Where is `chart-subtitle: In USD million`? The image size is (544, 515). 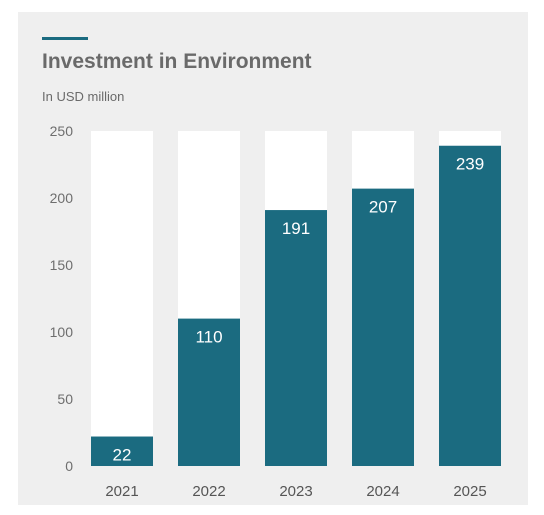 chart-subtitle: In USD million is located at coordinates (83, 96).